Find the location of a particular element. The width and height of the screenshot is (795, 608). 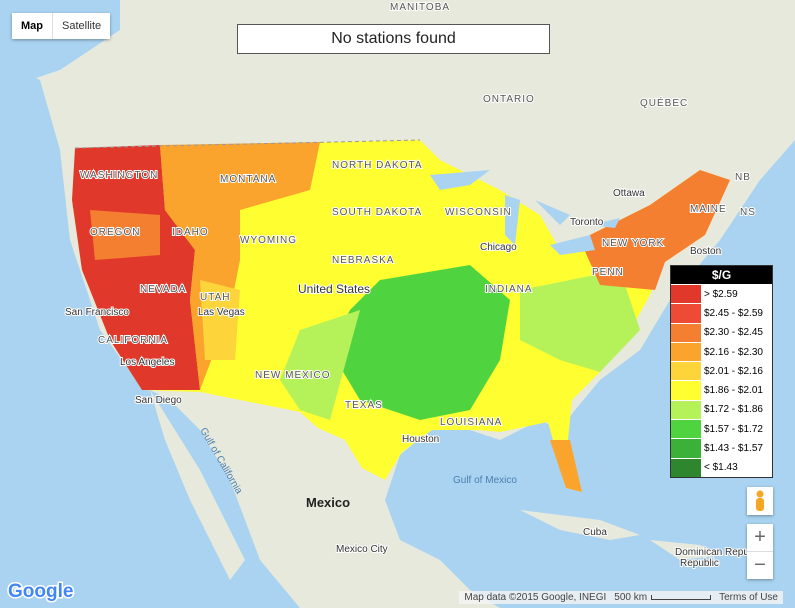

us-oregon is located at coordinates (125, 235).